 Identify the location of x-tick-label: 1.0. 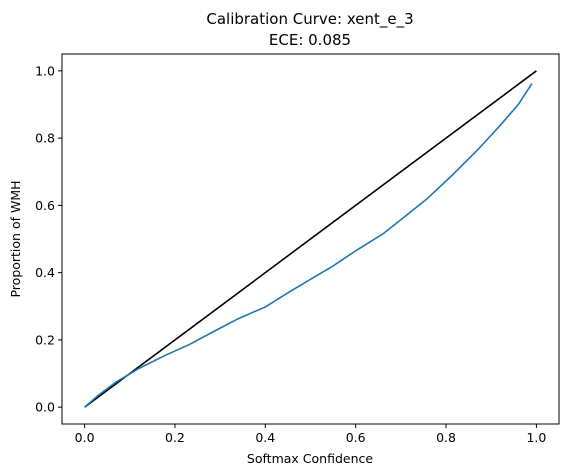
(536, 437).